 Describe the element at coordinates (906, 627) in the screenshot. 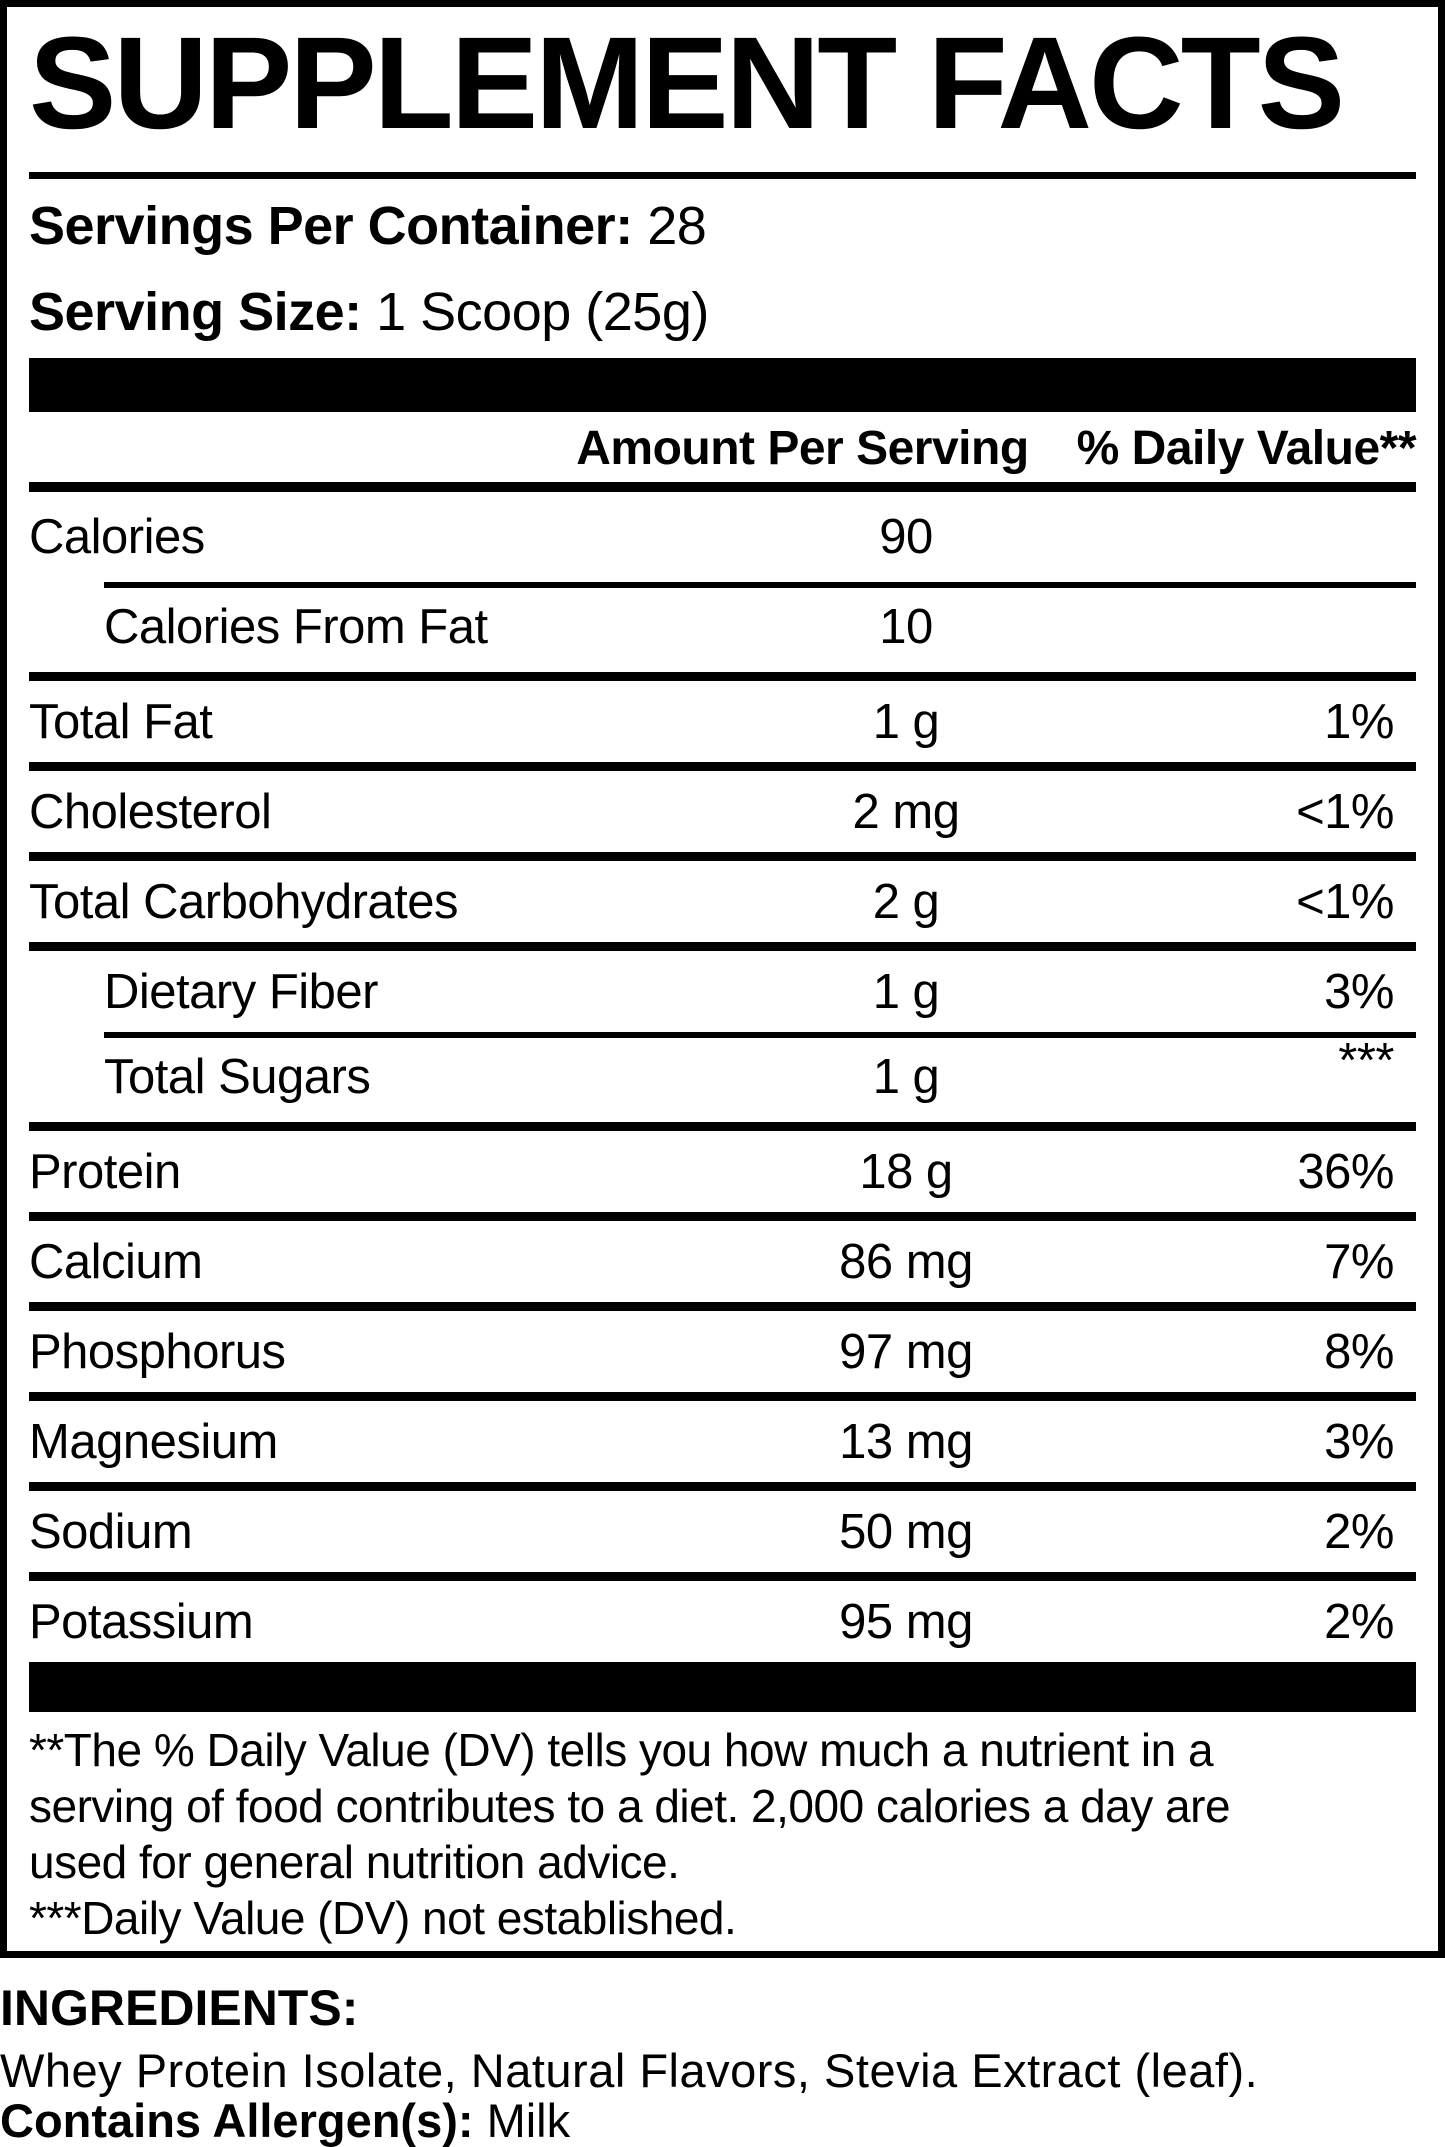

I see `nutrient-amount: 10` at that location.